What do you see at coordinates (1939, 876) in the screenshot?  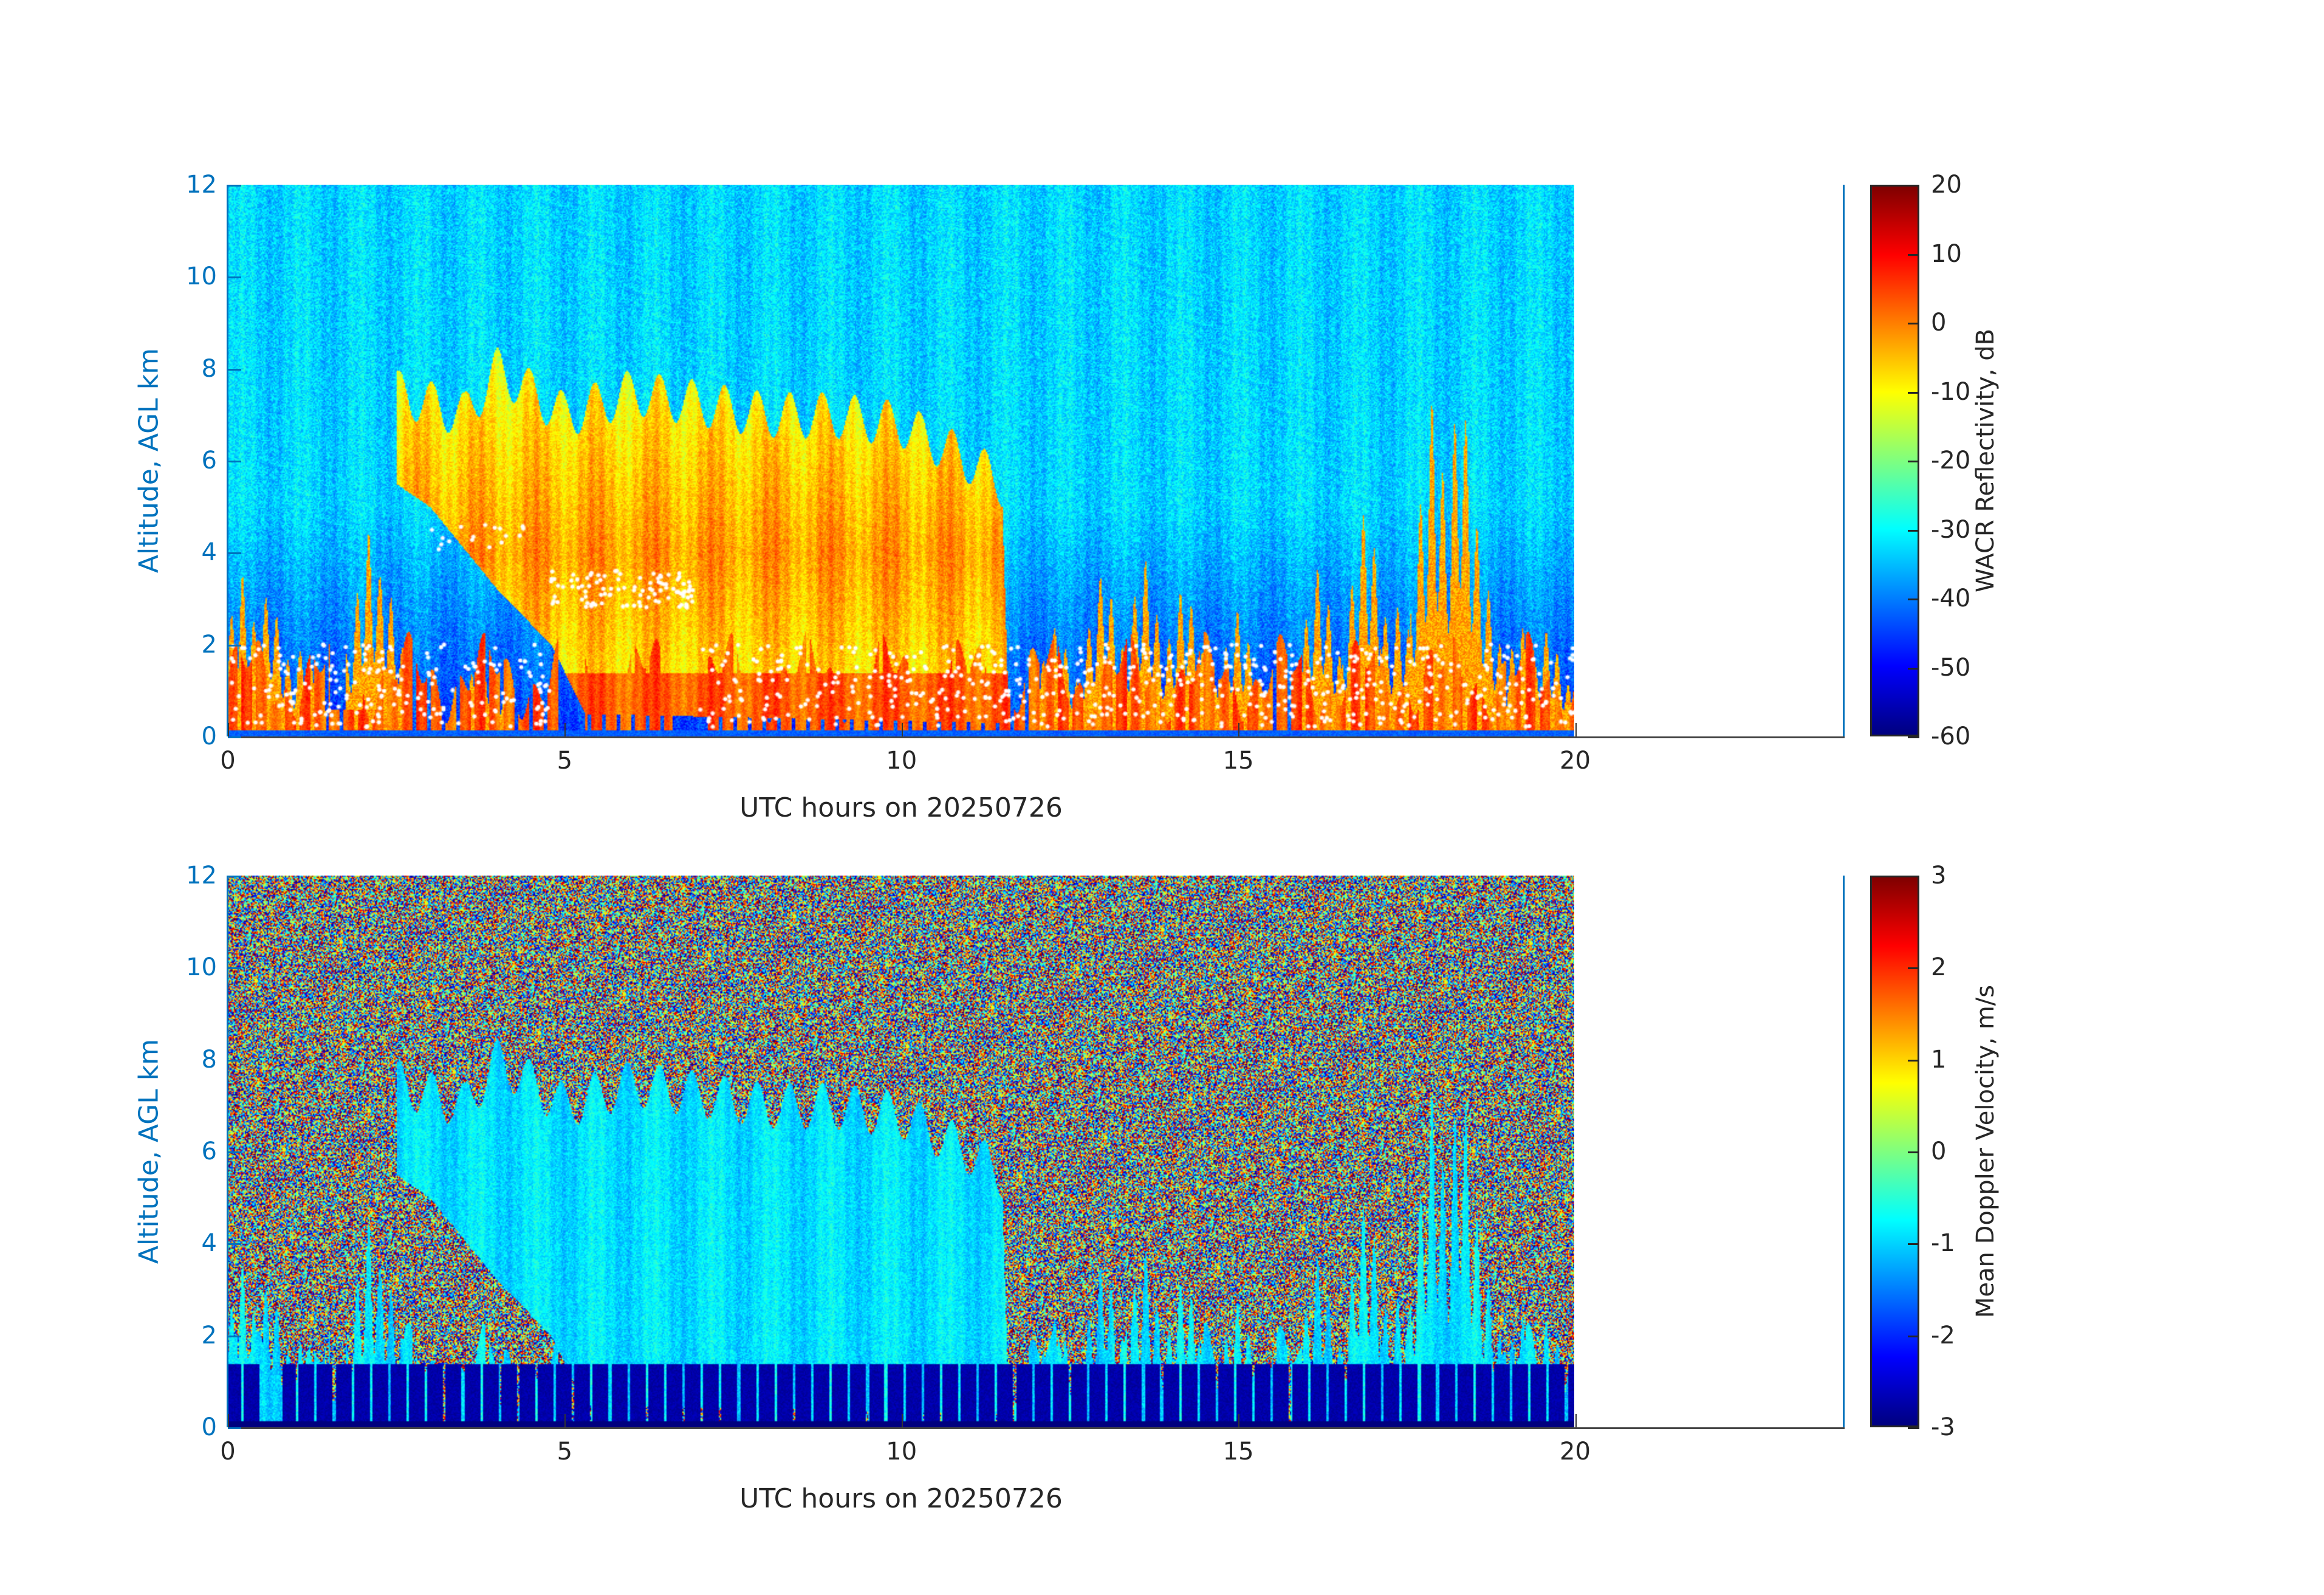 I see `colorbar-tick-label: 3` at bounding box center [1939, 876].